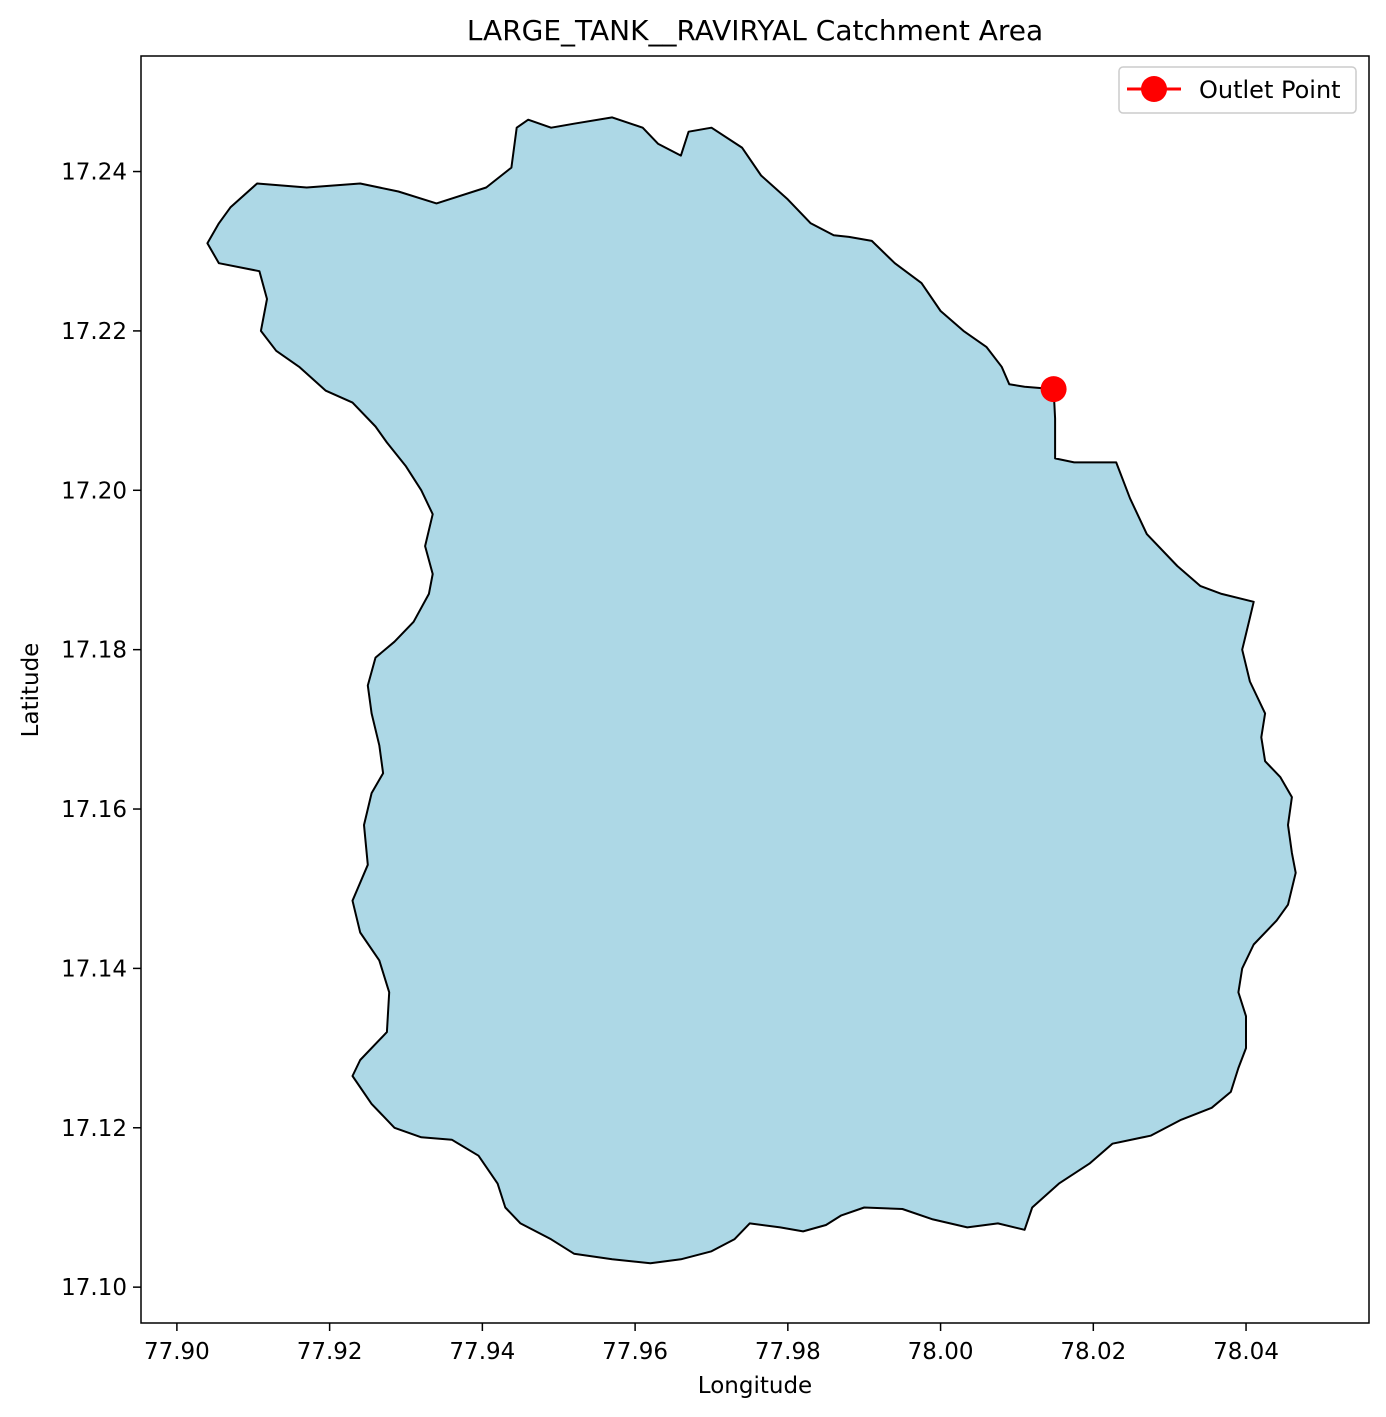  I want to click on x-tick-label: 77.94, so click(482, 1352).